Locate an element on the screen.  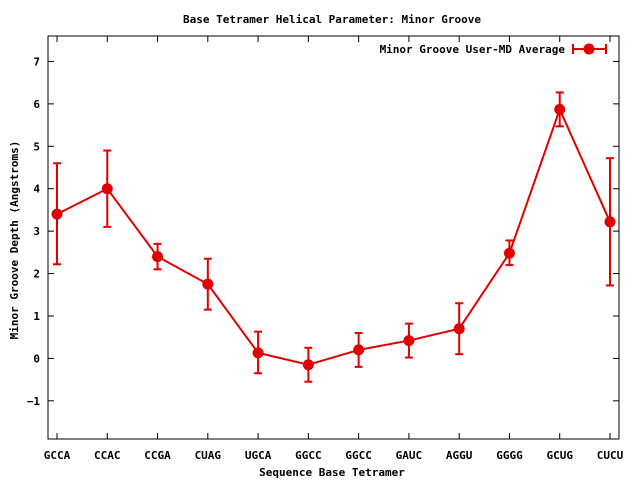
x-axis-label: Sequence Base Tetramer is located at coordinates (332, 472).